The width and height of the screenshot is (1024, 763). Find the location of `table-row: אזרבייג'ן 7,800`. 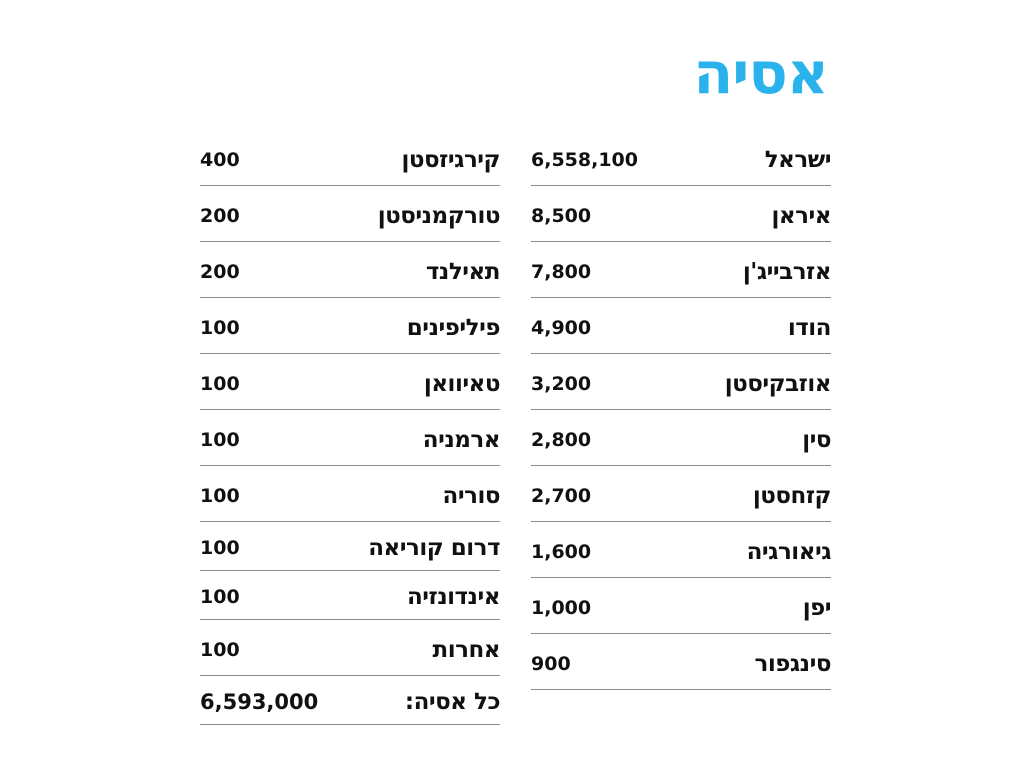

table-row: אזרבייג'ן 7,800 is located at coordinates (681, 270).